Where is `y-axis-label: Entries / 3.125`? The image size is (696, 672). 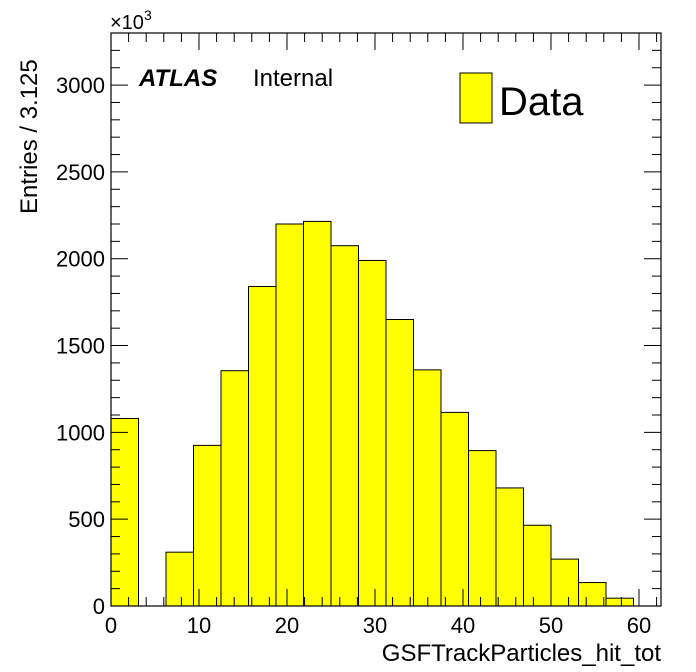
y-axis-label: Entries / 3.125 is located at coordinates (29, 136).